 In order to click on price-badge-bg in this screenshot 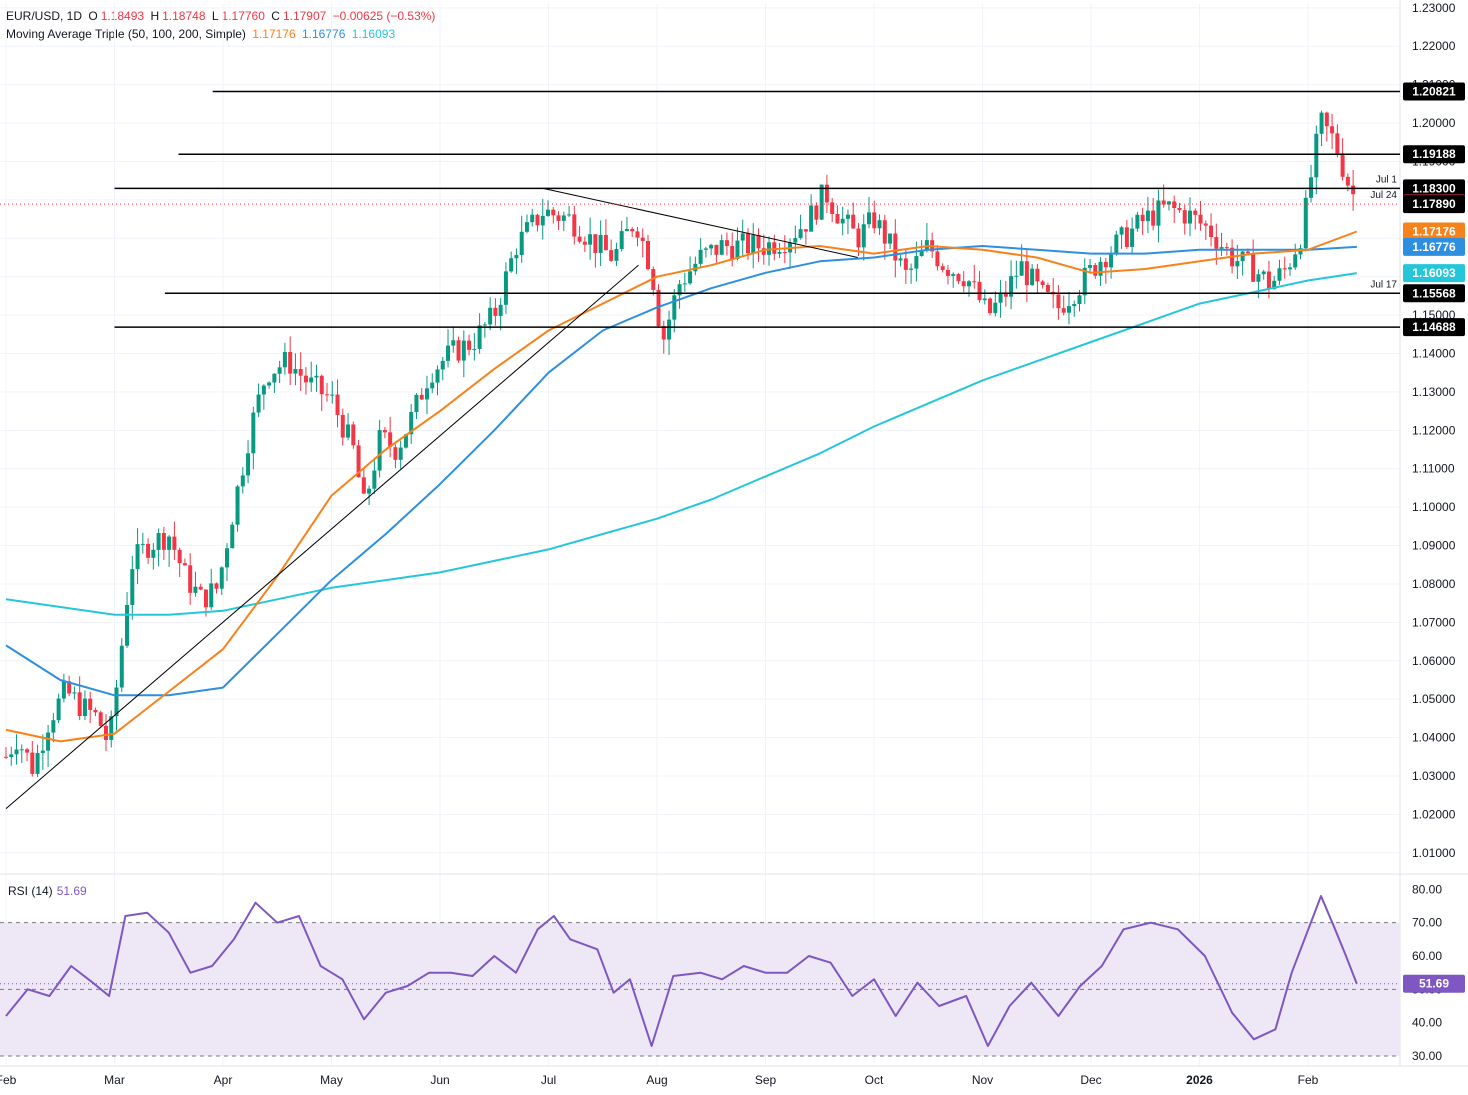, I will do `click(1434, 154)`.